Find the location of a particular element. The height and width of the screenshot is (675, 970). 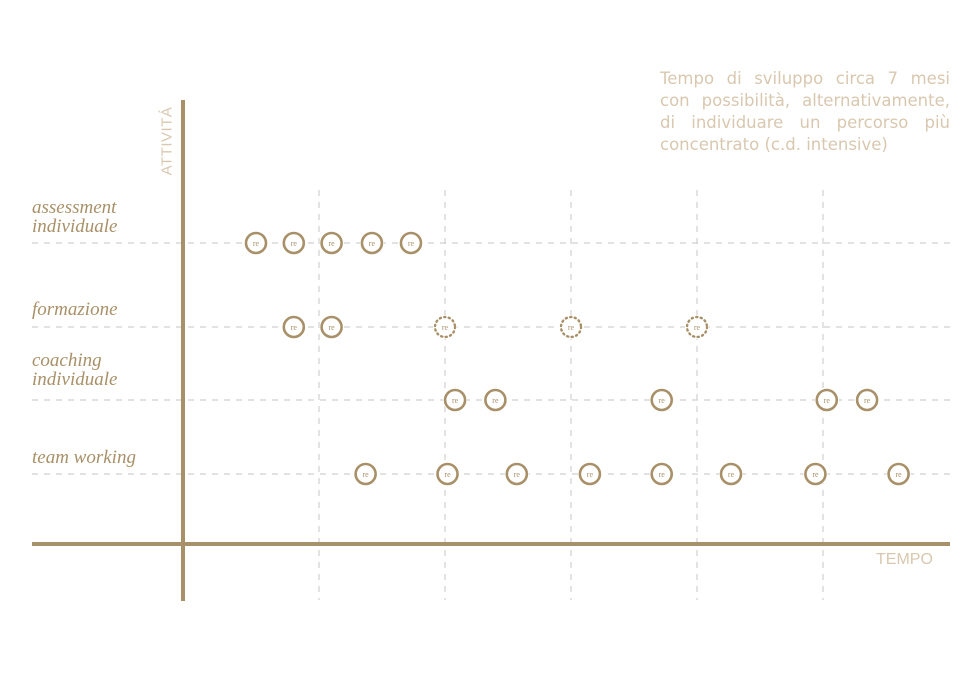

row-label-formazione: formazione is located at coordinates (75, 309).